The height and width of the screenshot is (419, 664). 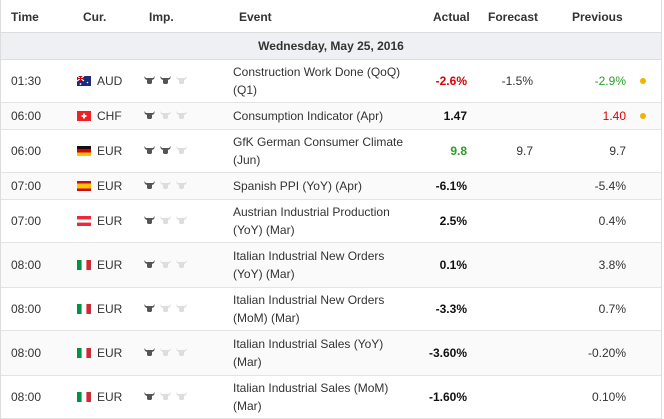 I want to click on col-currency: Cur., so click(x=95, y=17).